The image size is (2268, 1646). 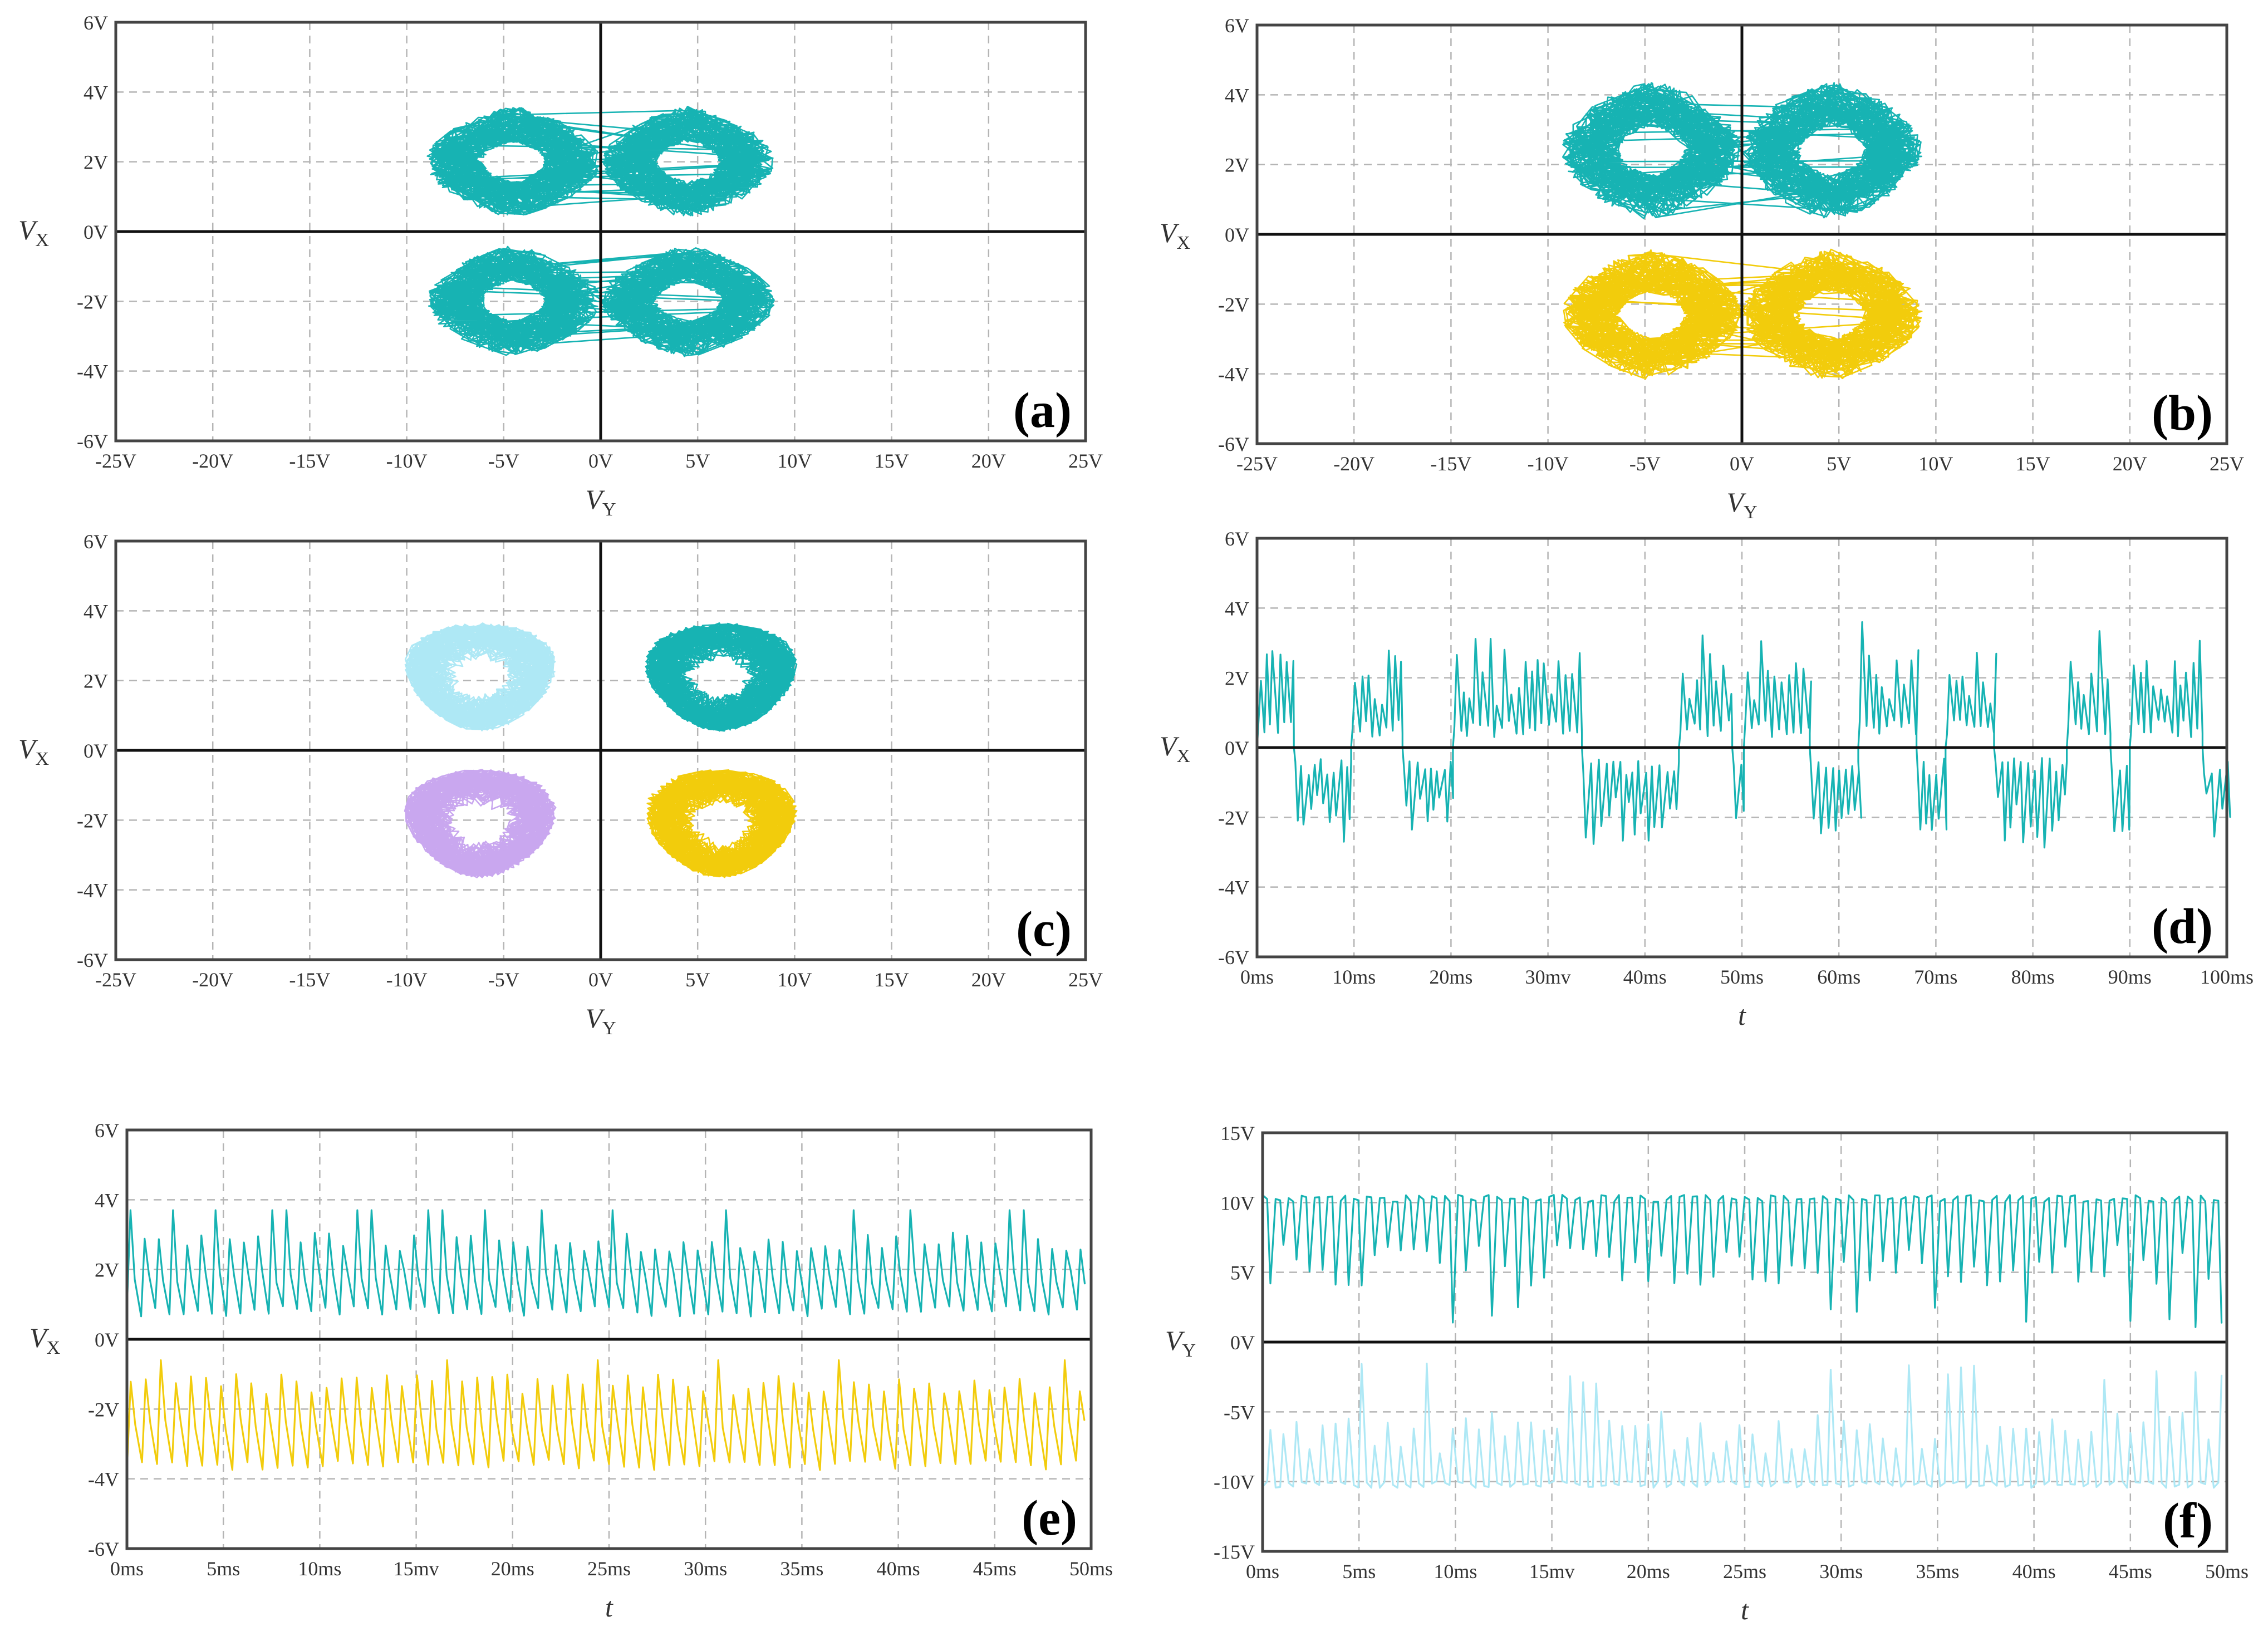 I want to click on x-tick-label: 10ms, so click(x=1354, y=977).